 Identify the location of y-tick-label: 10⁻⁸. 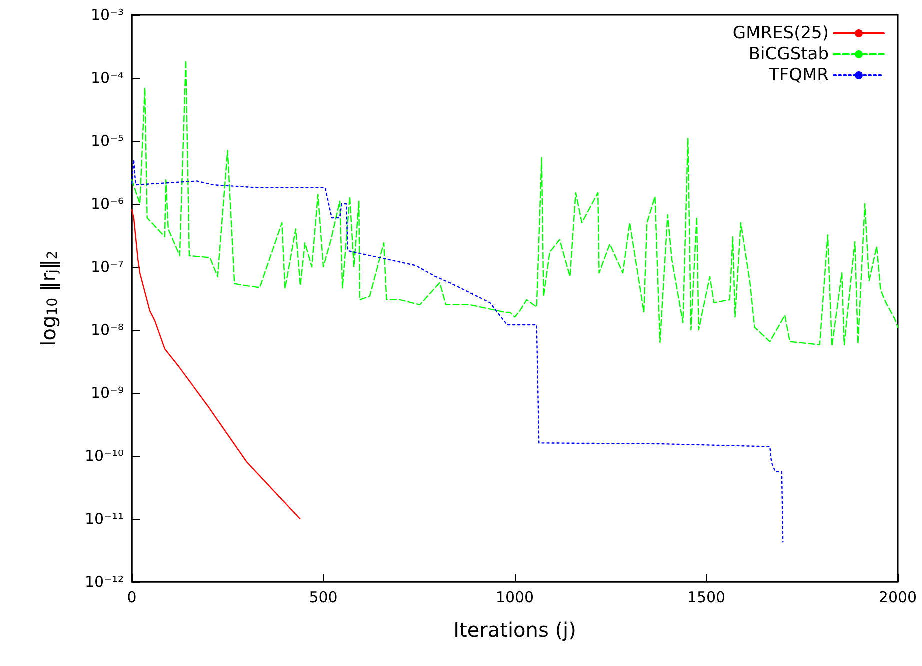
(107, 330).